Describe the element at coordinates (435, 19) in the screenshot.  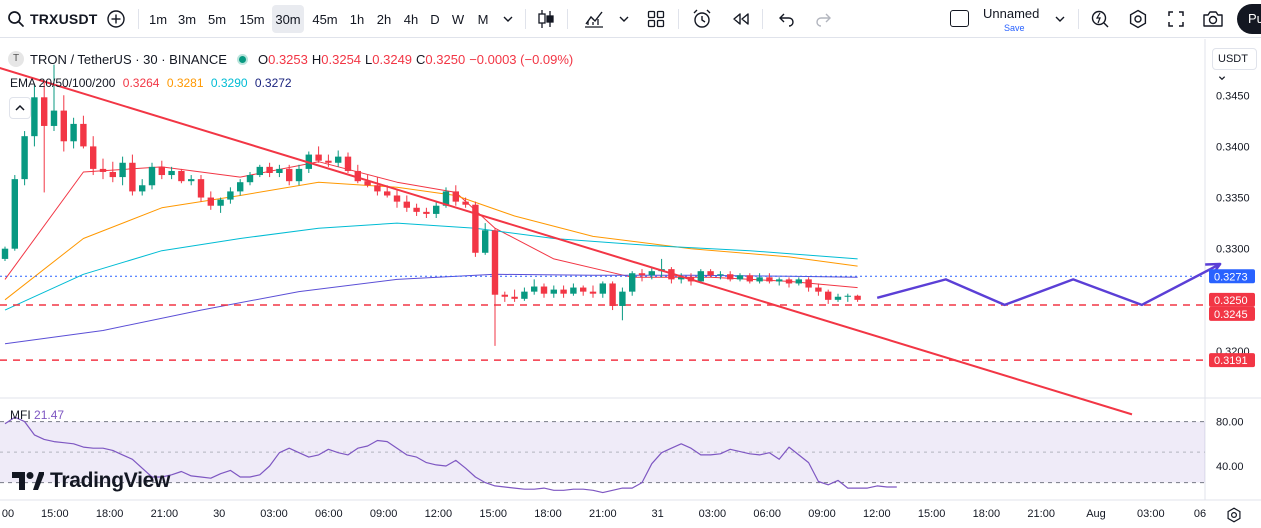
I see `interval-d: D` at that location.